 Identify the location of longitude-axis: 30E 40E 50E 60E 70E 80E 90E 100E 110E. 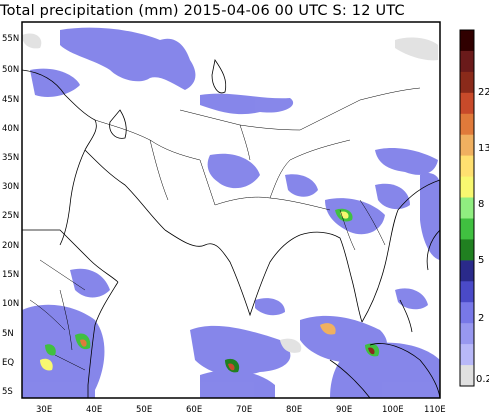
(241, 410).